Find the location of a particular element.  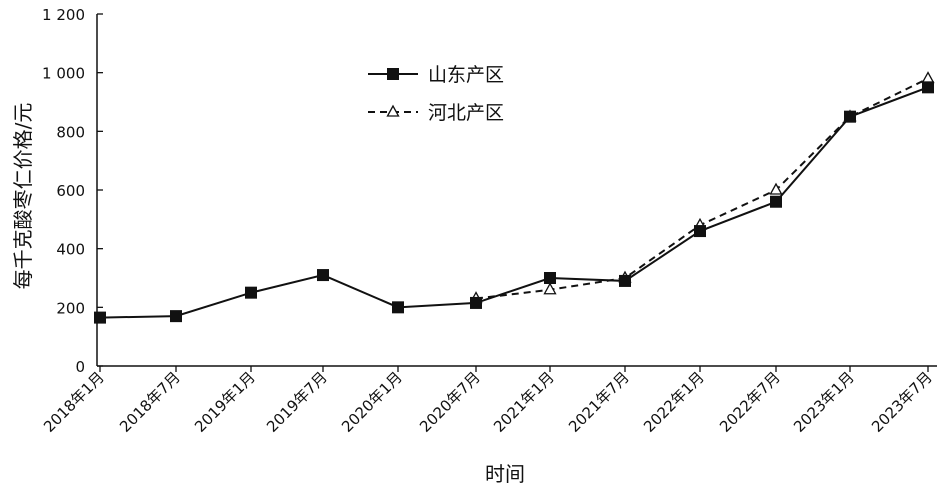

legend-marker-triangle is located at coordinates (393, 110).